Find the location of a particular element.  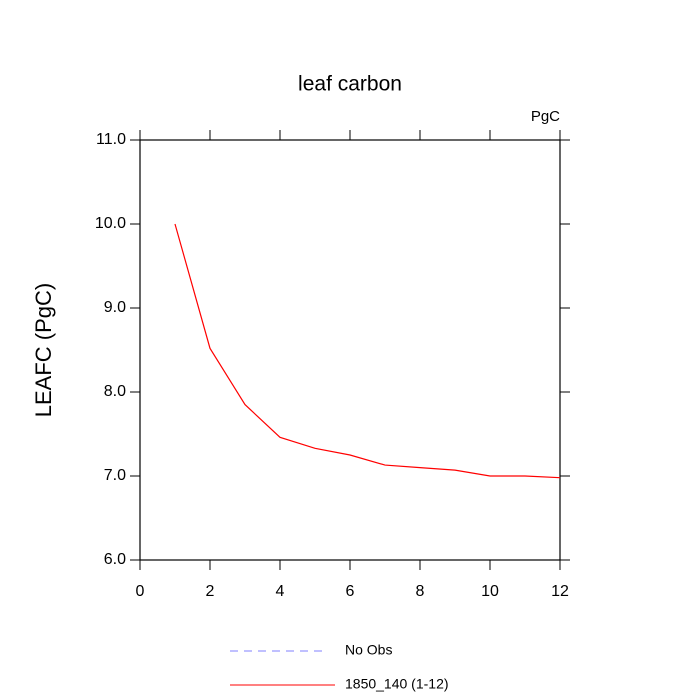

units-label: PgC is located at coordinates (545, 116).